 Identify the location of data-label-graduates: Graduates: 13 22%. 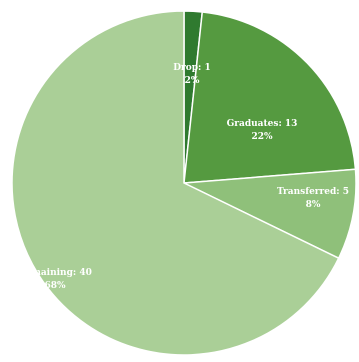
(262, 130).